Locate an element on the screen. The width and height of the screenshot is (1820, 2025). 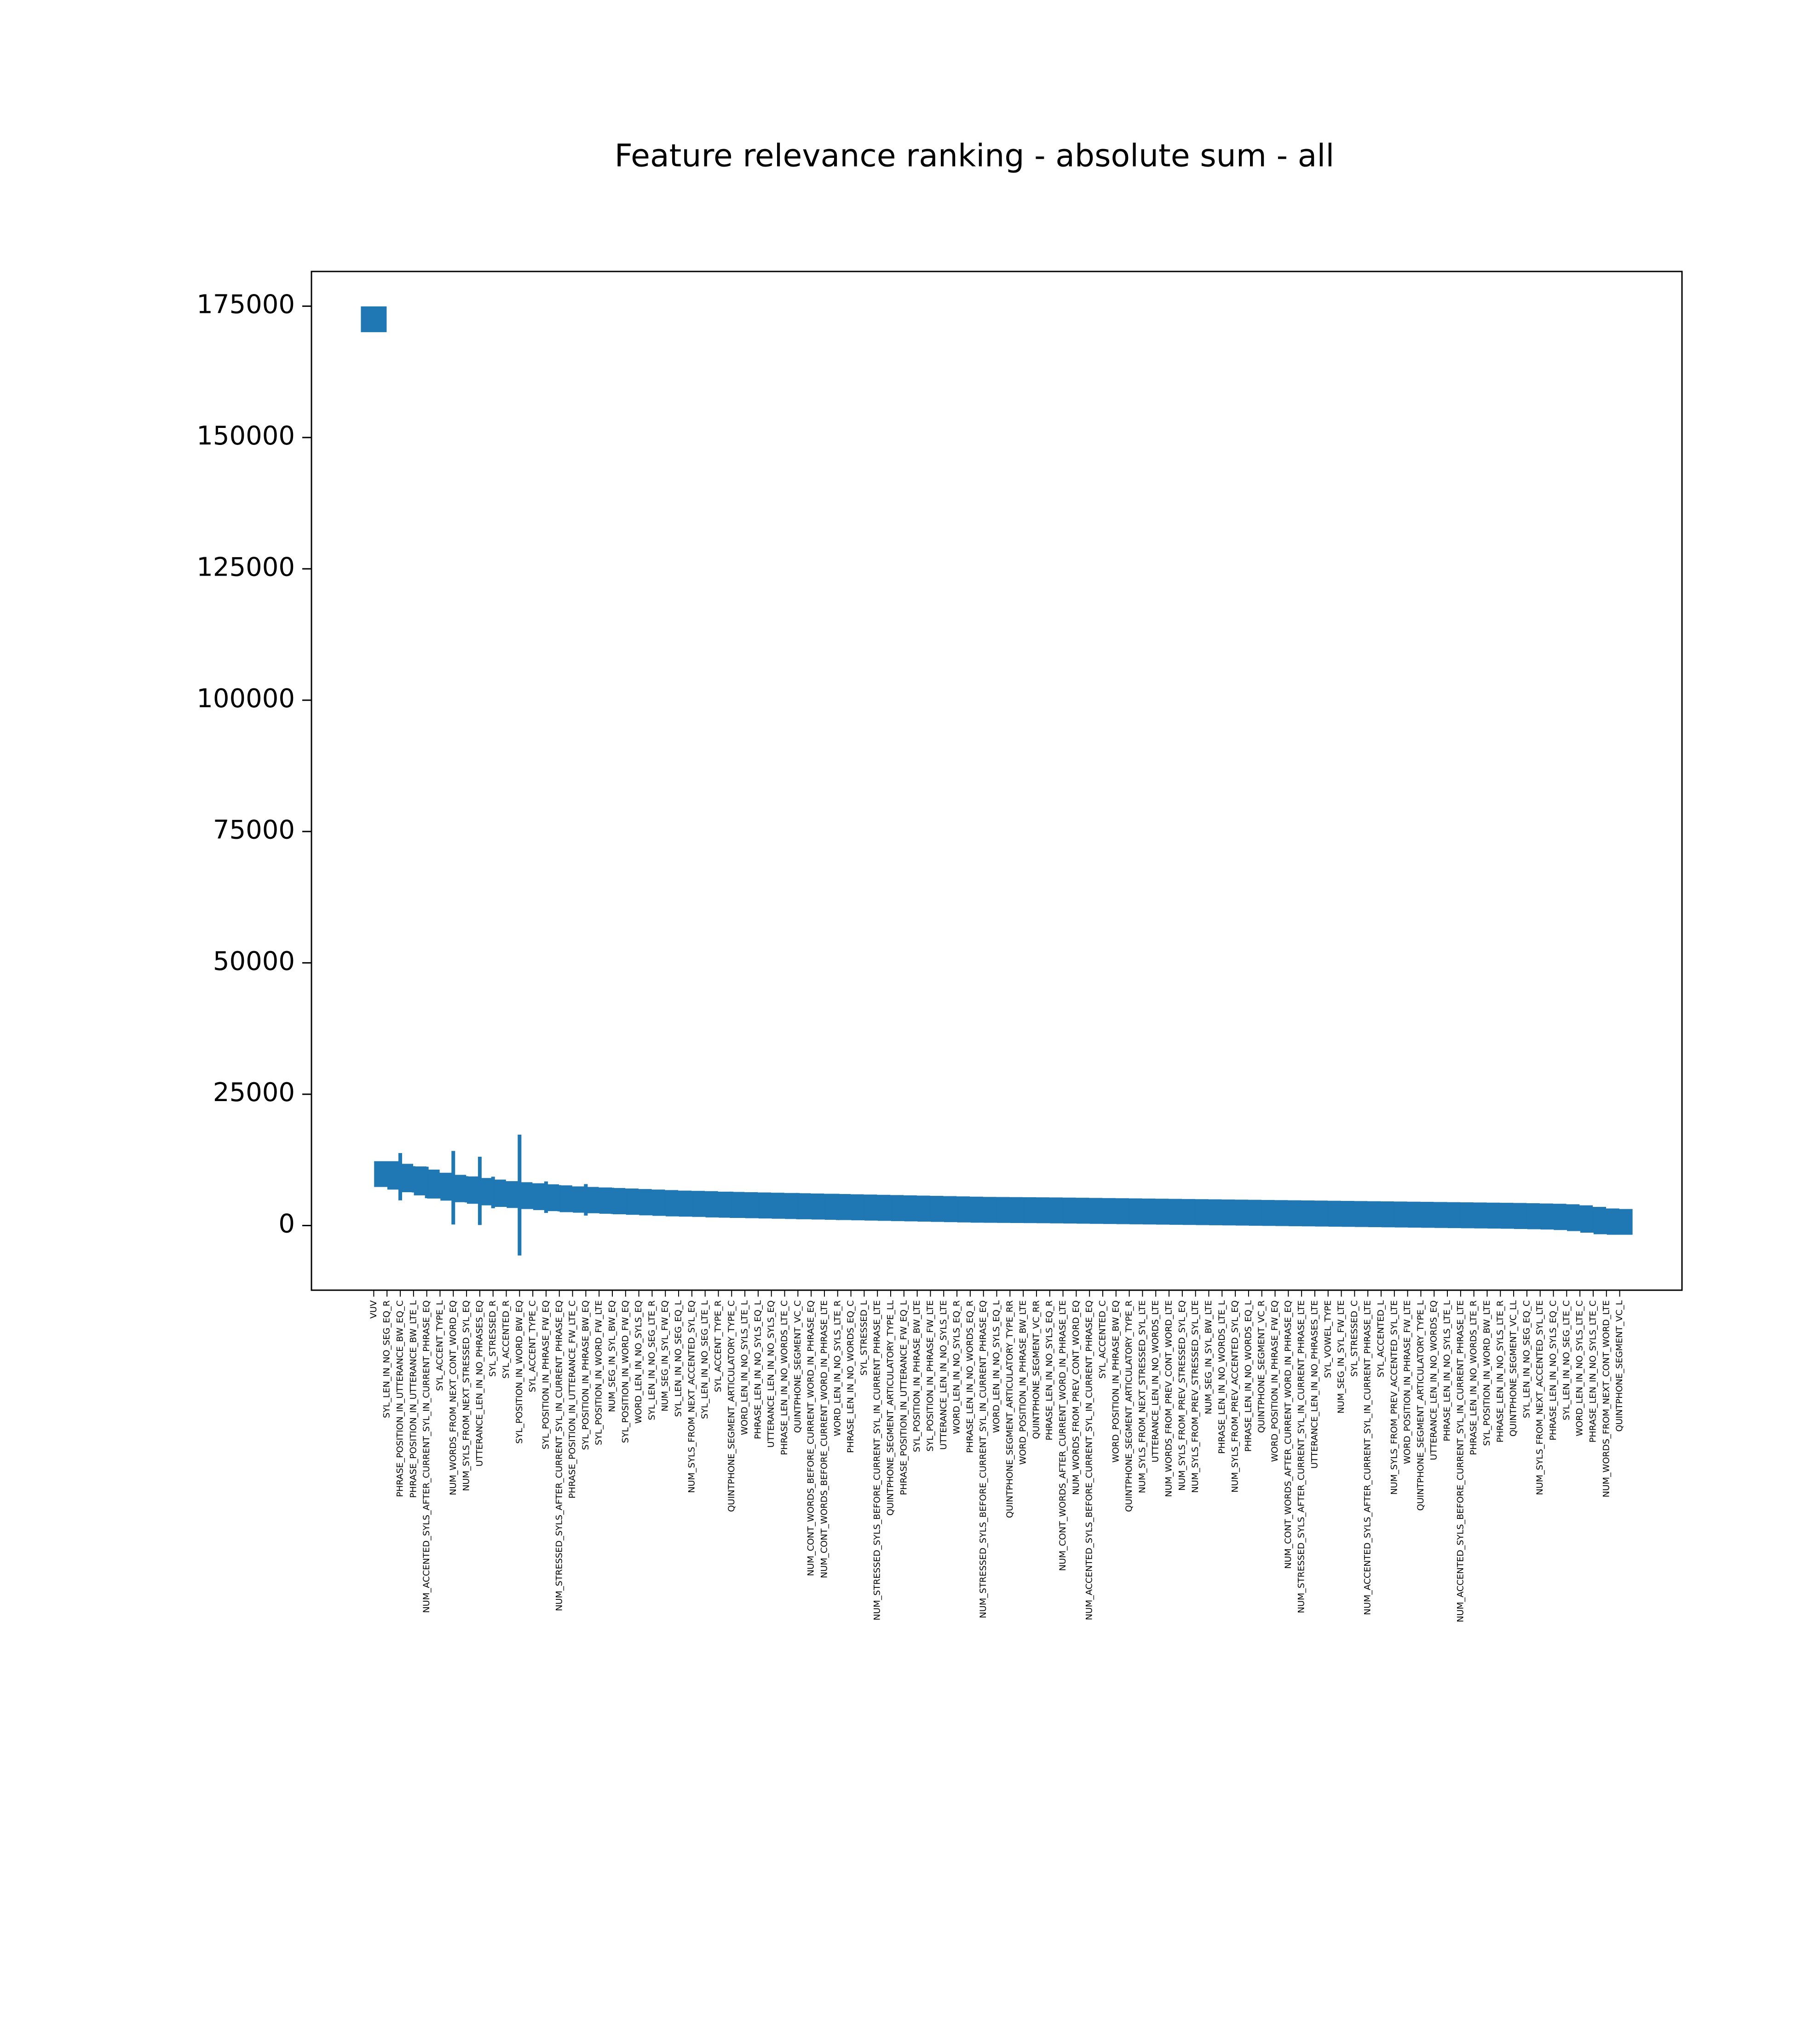
x-tick-label: WORD_POSITION_IN_PHRASE_BW_EQ is located at coordinates (1116, 1381).